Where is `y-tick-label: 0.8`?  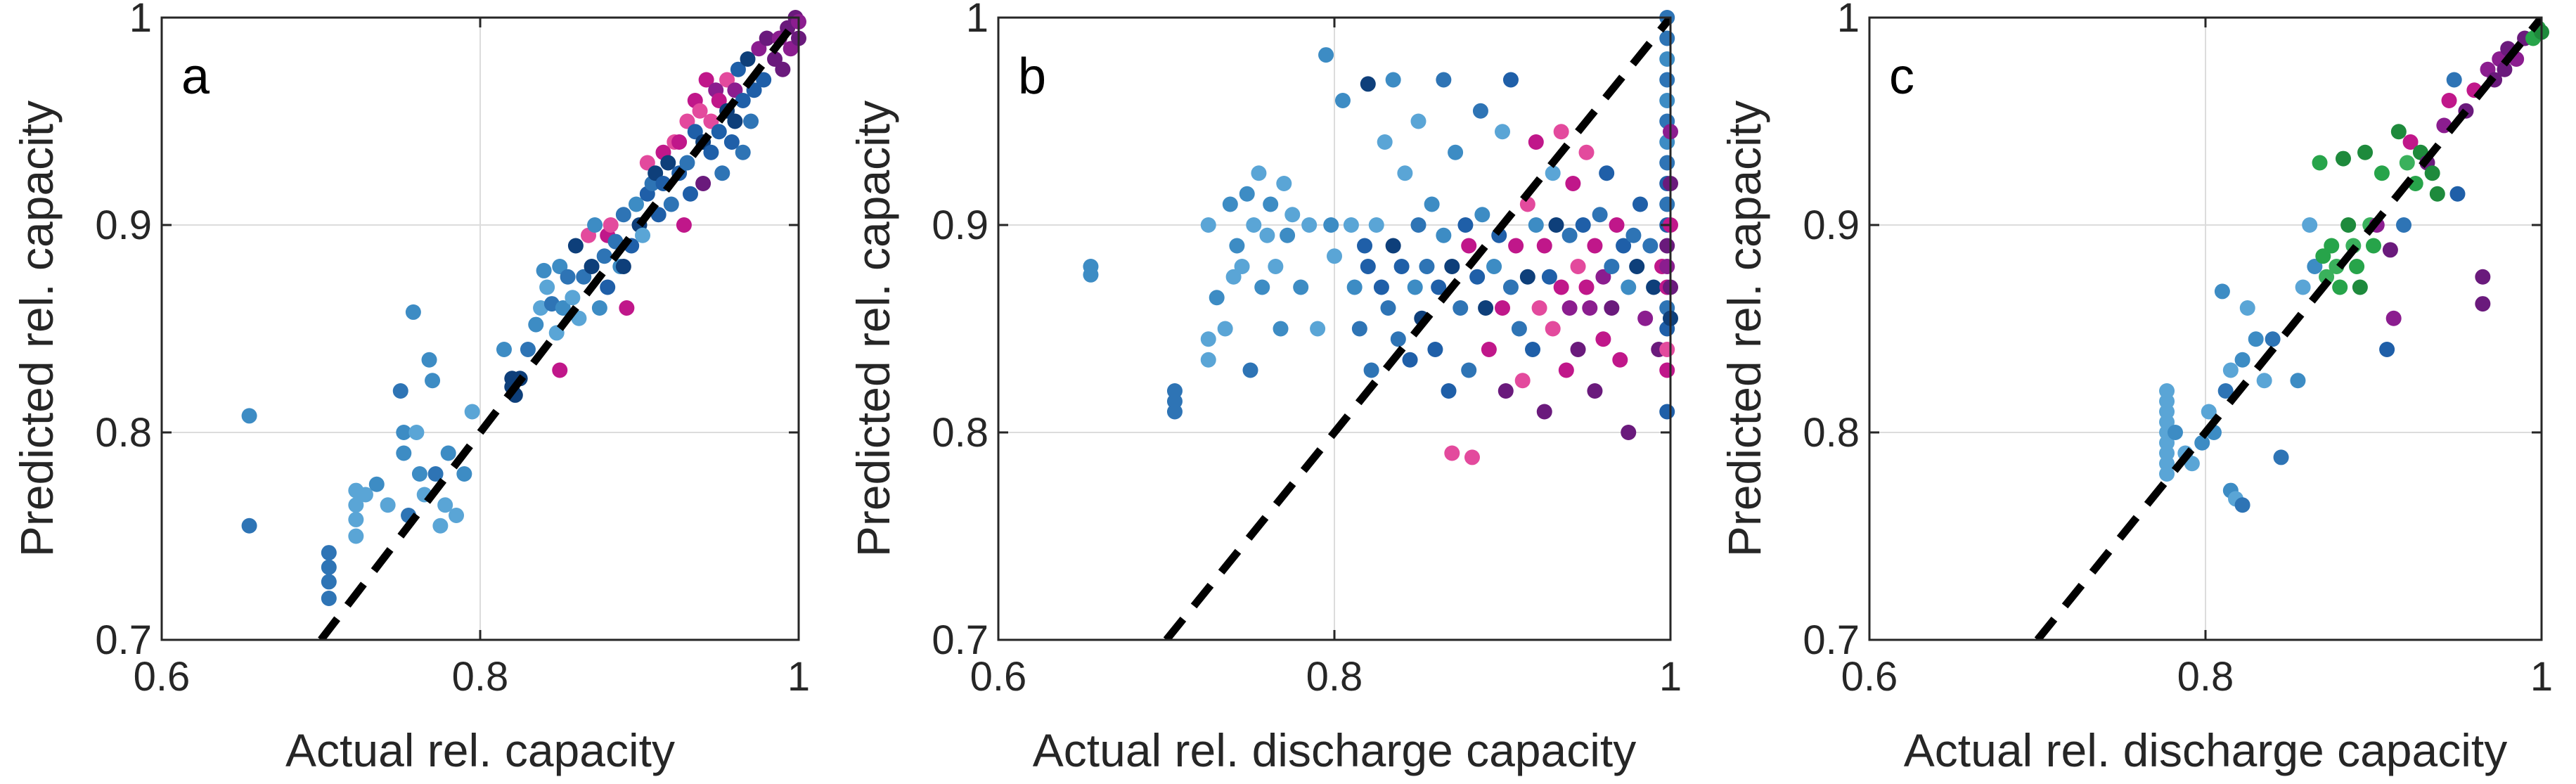 y-tick-label: 0.8 is located at coordinates (1831, 433).